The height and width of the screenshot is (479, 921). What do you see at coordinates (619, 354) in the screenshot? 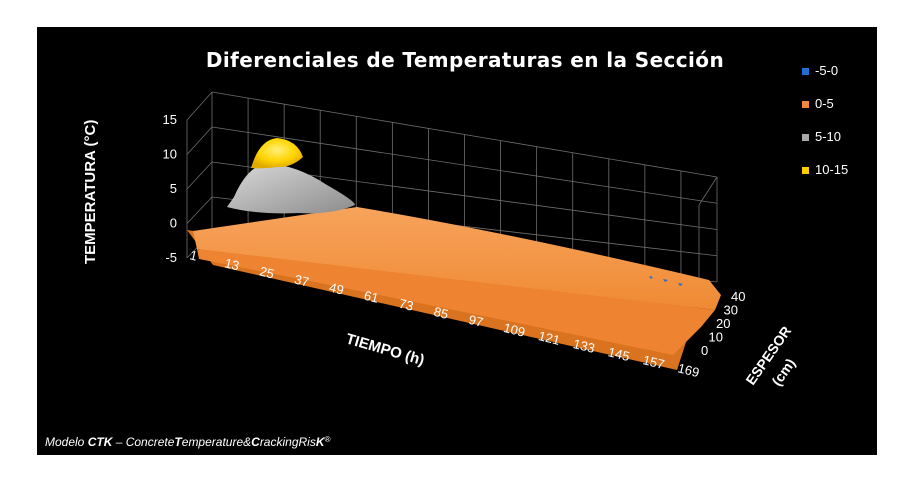
I see `x-tick-label: 145` at bounding box center [619, 354].